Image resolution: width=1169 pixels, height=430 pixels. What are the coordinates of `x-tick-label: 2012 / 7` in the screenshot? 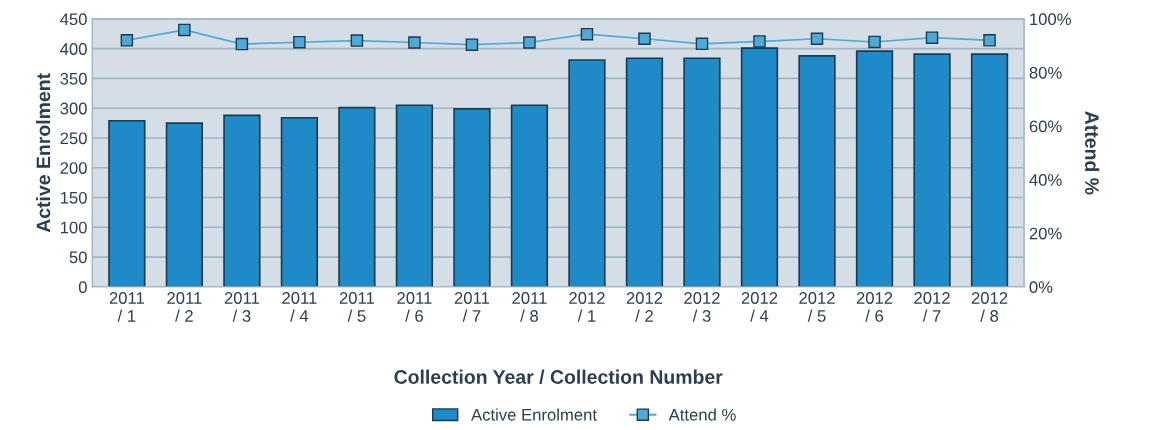 It's located at (932, 307).